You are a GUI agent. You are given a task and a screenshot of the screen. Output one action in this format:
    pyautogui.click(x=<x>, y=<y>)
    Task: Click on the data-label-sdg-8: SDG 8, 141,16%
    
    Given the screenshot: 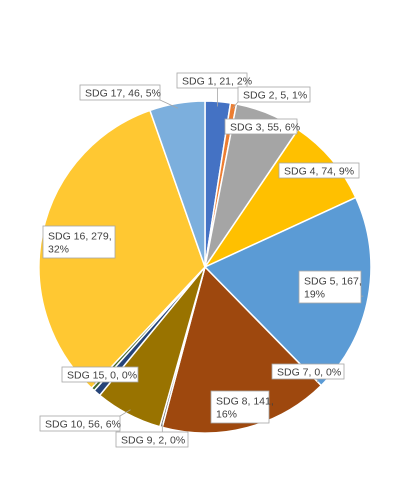 What is the action you would take?
    pyautogui.click(x=242, y=407)
    